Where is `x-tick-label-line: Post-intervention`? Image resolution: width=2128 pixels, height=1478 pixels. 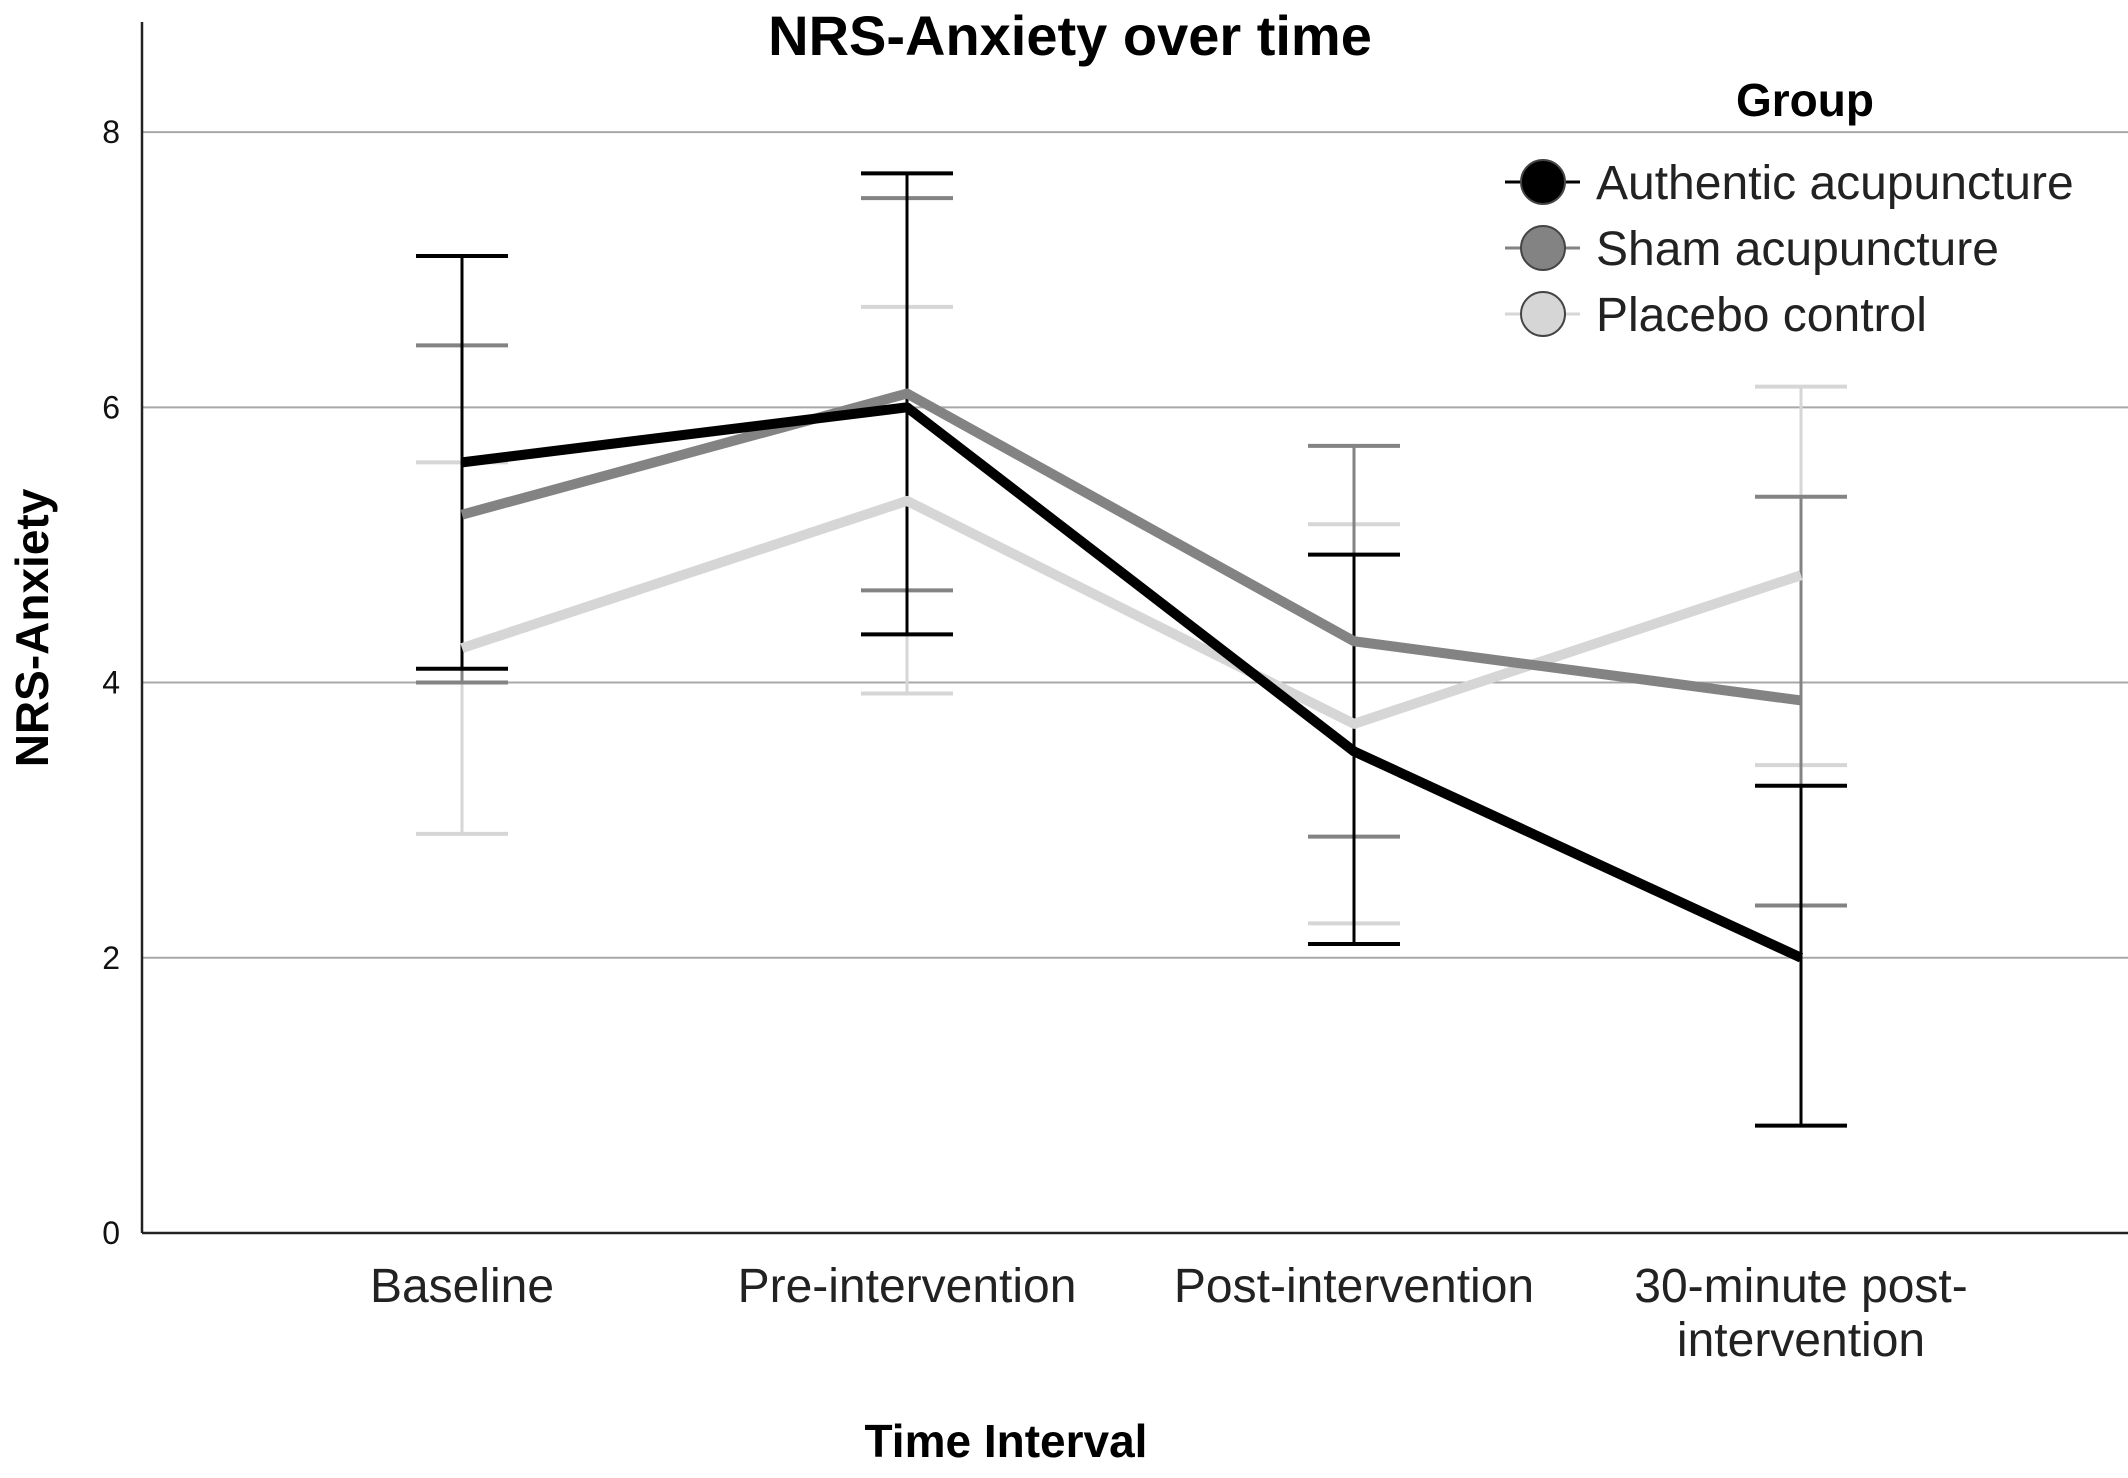 x-tick-label-line: Post-intervention is located at coordinates (1354, 1286).